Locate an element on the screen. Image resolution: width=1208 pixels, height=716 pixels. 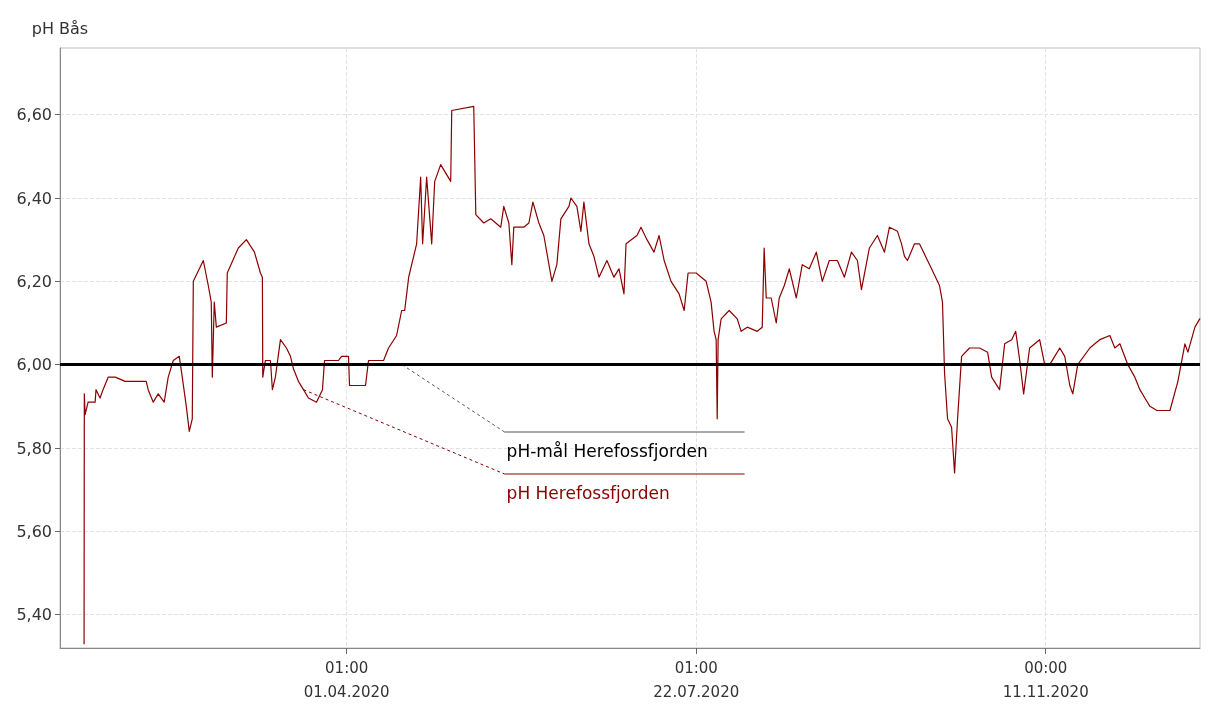
x-tick-label: 00:00 11.11.2020 is located at coordinates (1045, 680).